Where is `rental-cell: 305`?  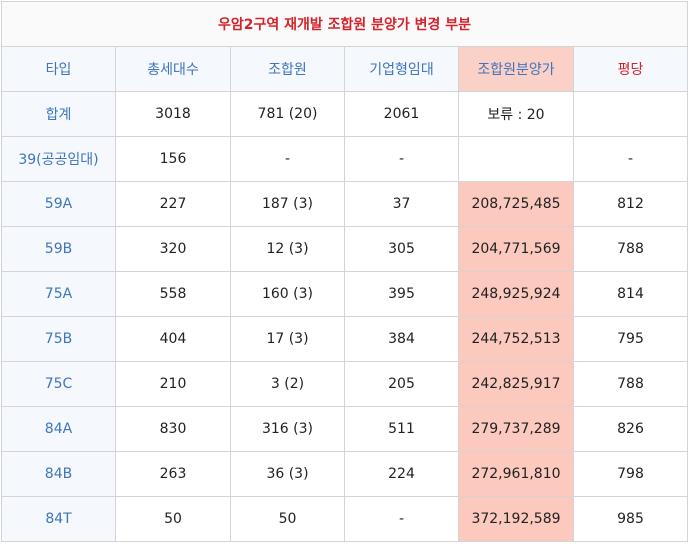
rental-cell: 305 is located at coordinates (401, 249).